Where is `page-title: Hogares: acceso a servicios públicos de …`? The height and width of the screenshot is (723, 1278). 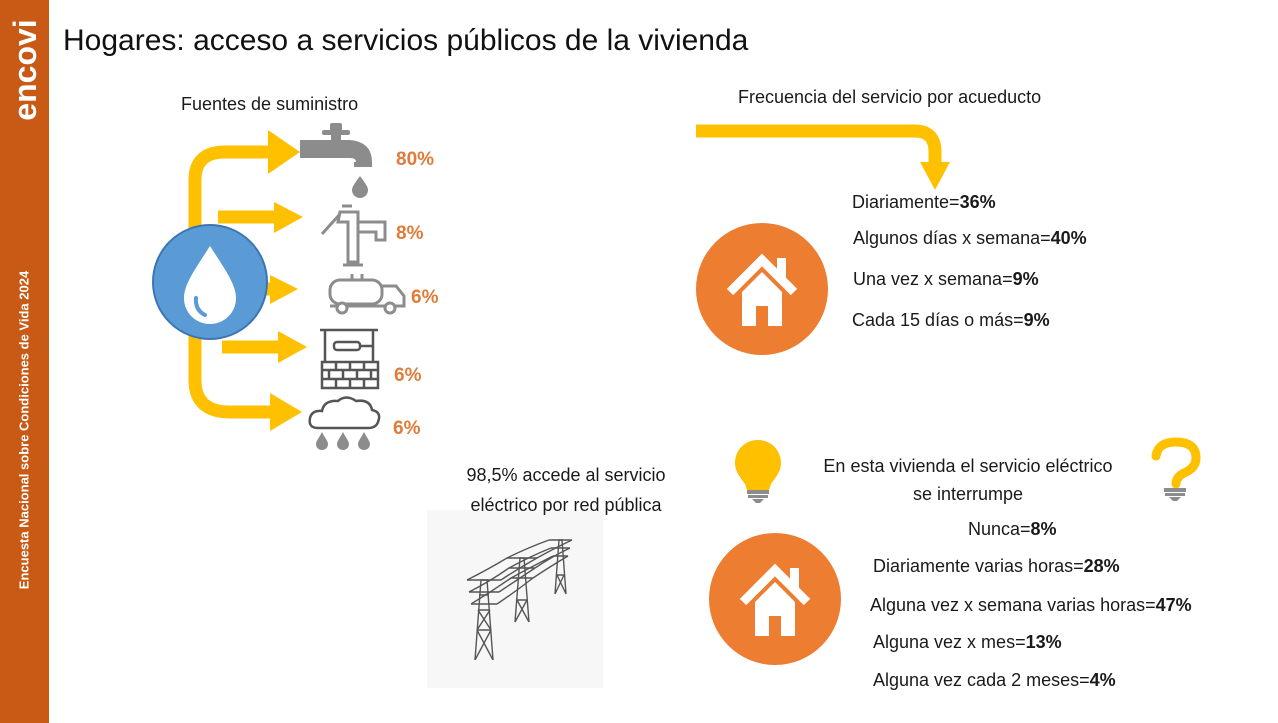
page-title: Hogares: acceso a servicios públicos de … is located at coordinates (406, 40).